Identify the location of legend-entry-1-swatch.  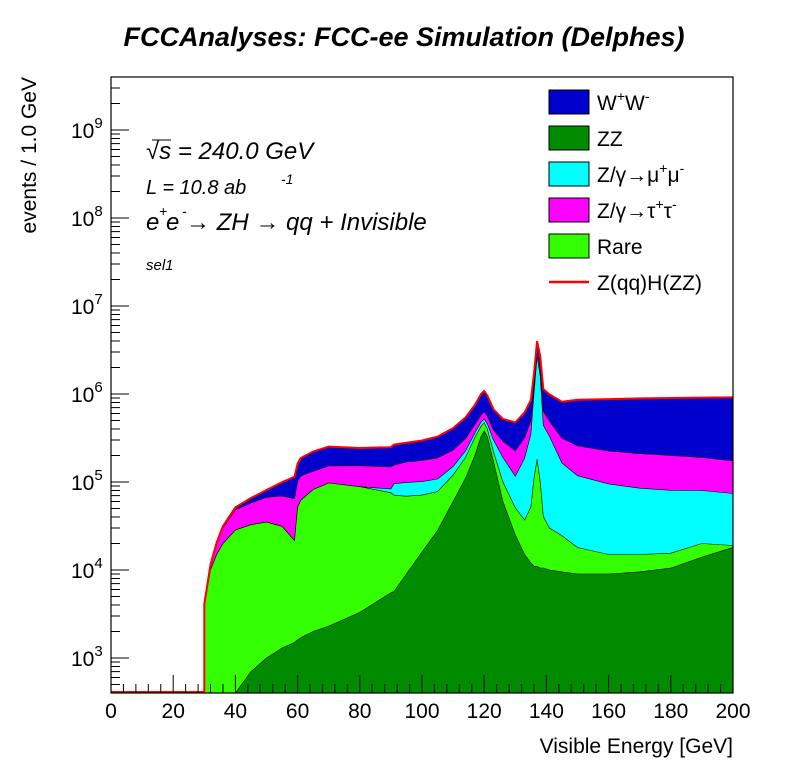
(569, 138).